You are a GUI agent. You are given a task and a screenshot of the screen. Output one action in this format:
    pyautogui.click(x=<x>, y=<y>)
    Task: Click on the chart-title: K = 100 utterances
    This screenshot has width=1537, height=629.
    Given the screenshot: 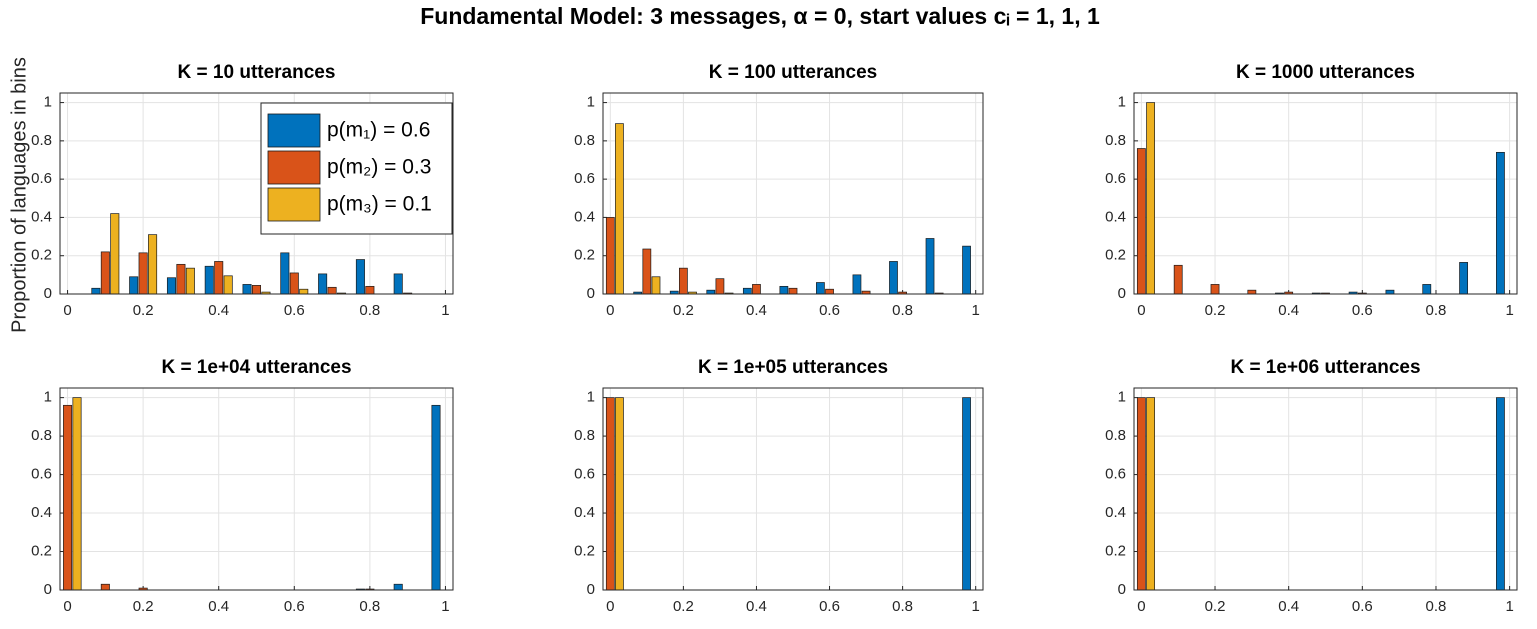 What is the action you would take?
    pyautogui.click(x=793, y=72)
    